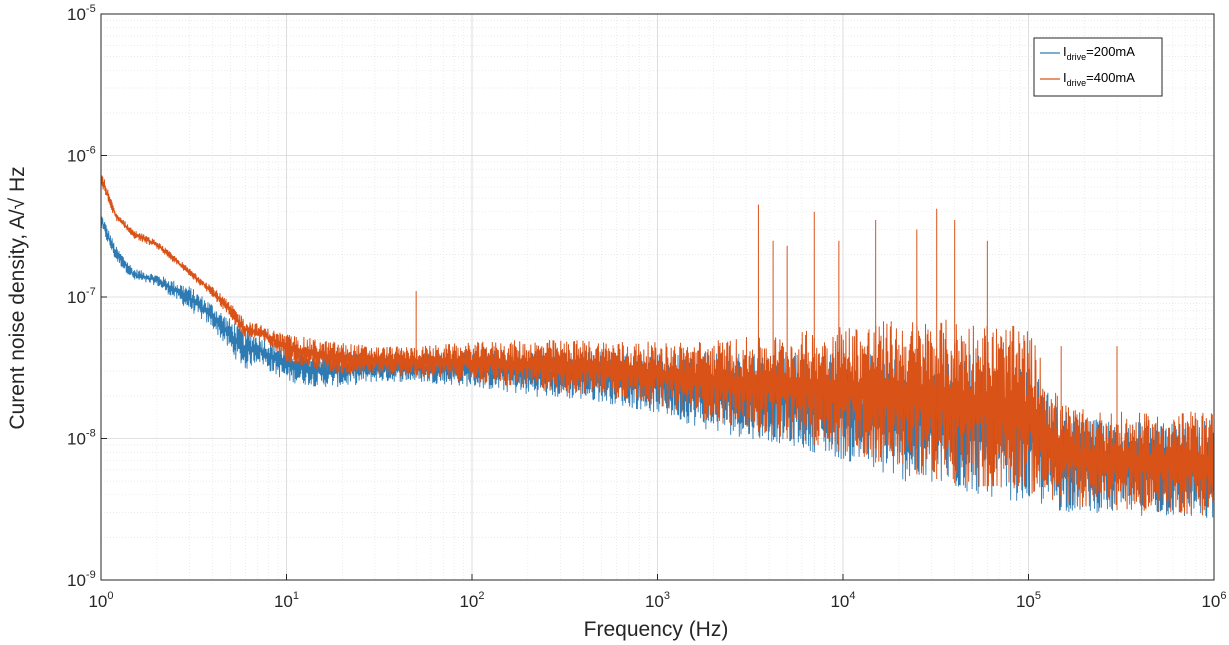  What do you see at coordinates (1213, 600) in the screenshot?
I see `x-tick-label: 10⁶` at bounding box center [1213, 600].